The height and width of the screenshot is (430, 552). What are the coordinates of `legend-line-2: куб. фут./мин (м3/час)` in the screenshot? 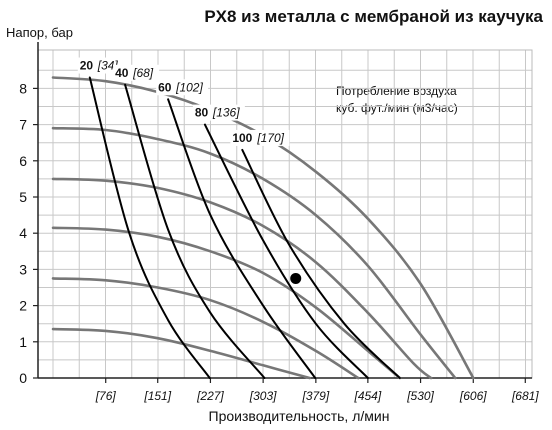 It's located at (397, 108).